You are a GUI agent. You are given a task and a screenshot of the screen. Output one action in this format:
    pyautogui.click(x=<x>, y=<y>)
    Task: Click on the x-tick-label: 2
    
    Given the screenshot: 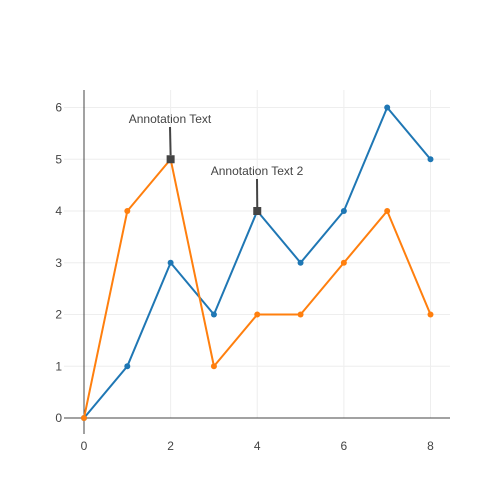 What is the action you would take?
    pyautogui.click(x=170, y=446)
    